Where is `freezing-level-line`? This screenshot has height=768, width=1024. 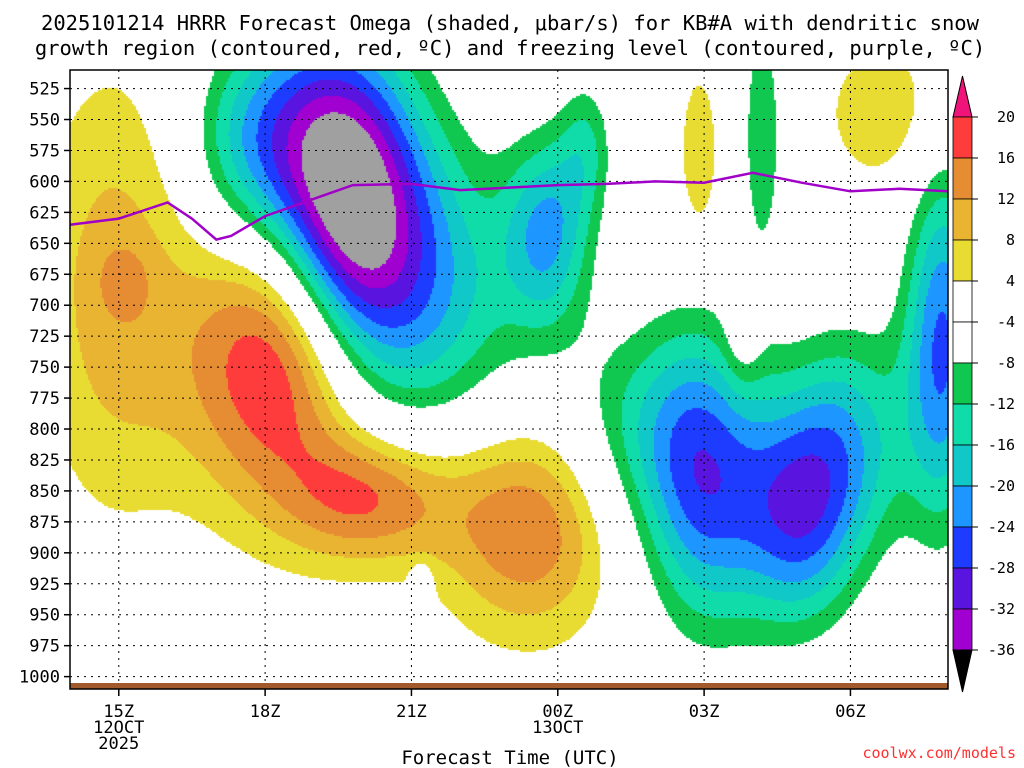 freezing-level-line is located at coordinates (509, 206).